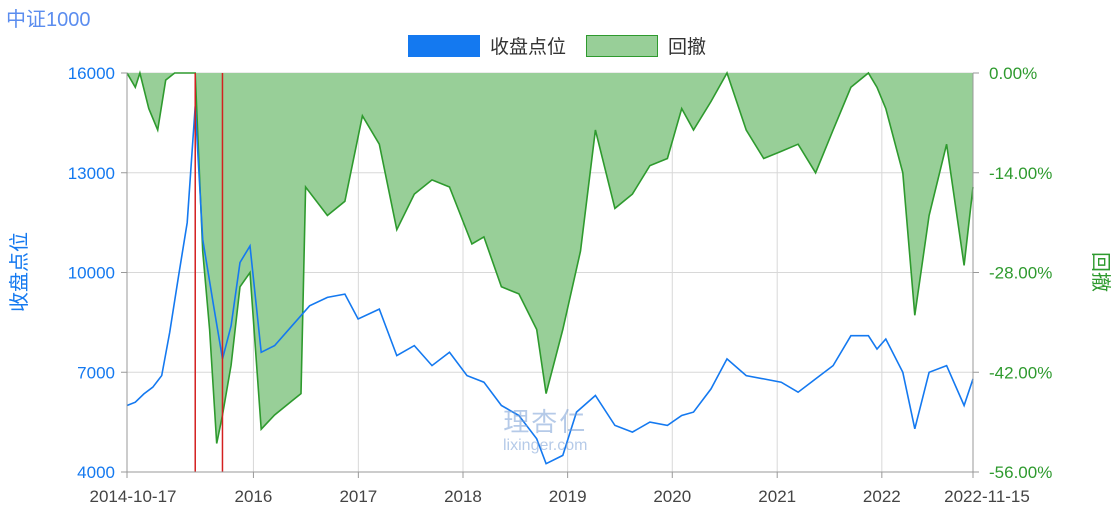 This screenshot has height=525, width=1120. Describe the element at coordinates (358, 496) in the screenshot. I see `x-tick-label: 2017` at that location.